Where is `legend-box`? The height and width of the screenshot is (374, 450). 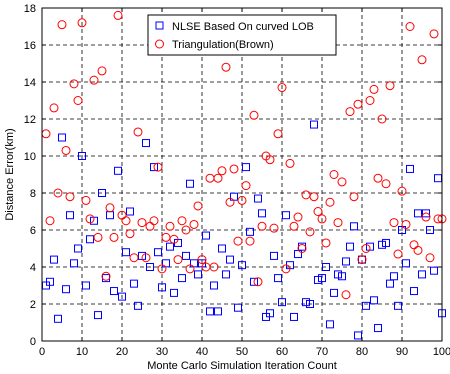
legend-box is located at coordinates (242, 35).